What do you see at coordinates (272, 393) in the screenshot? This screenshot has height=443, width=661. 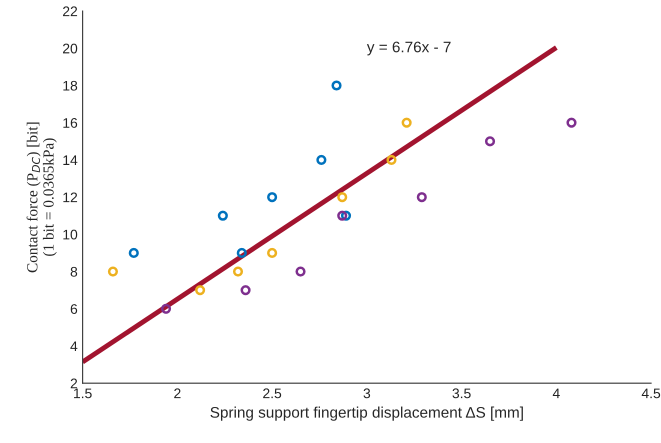 I see `x-tick-label: 2.5` at bounding box center [272, 393].